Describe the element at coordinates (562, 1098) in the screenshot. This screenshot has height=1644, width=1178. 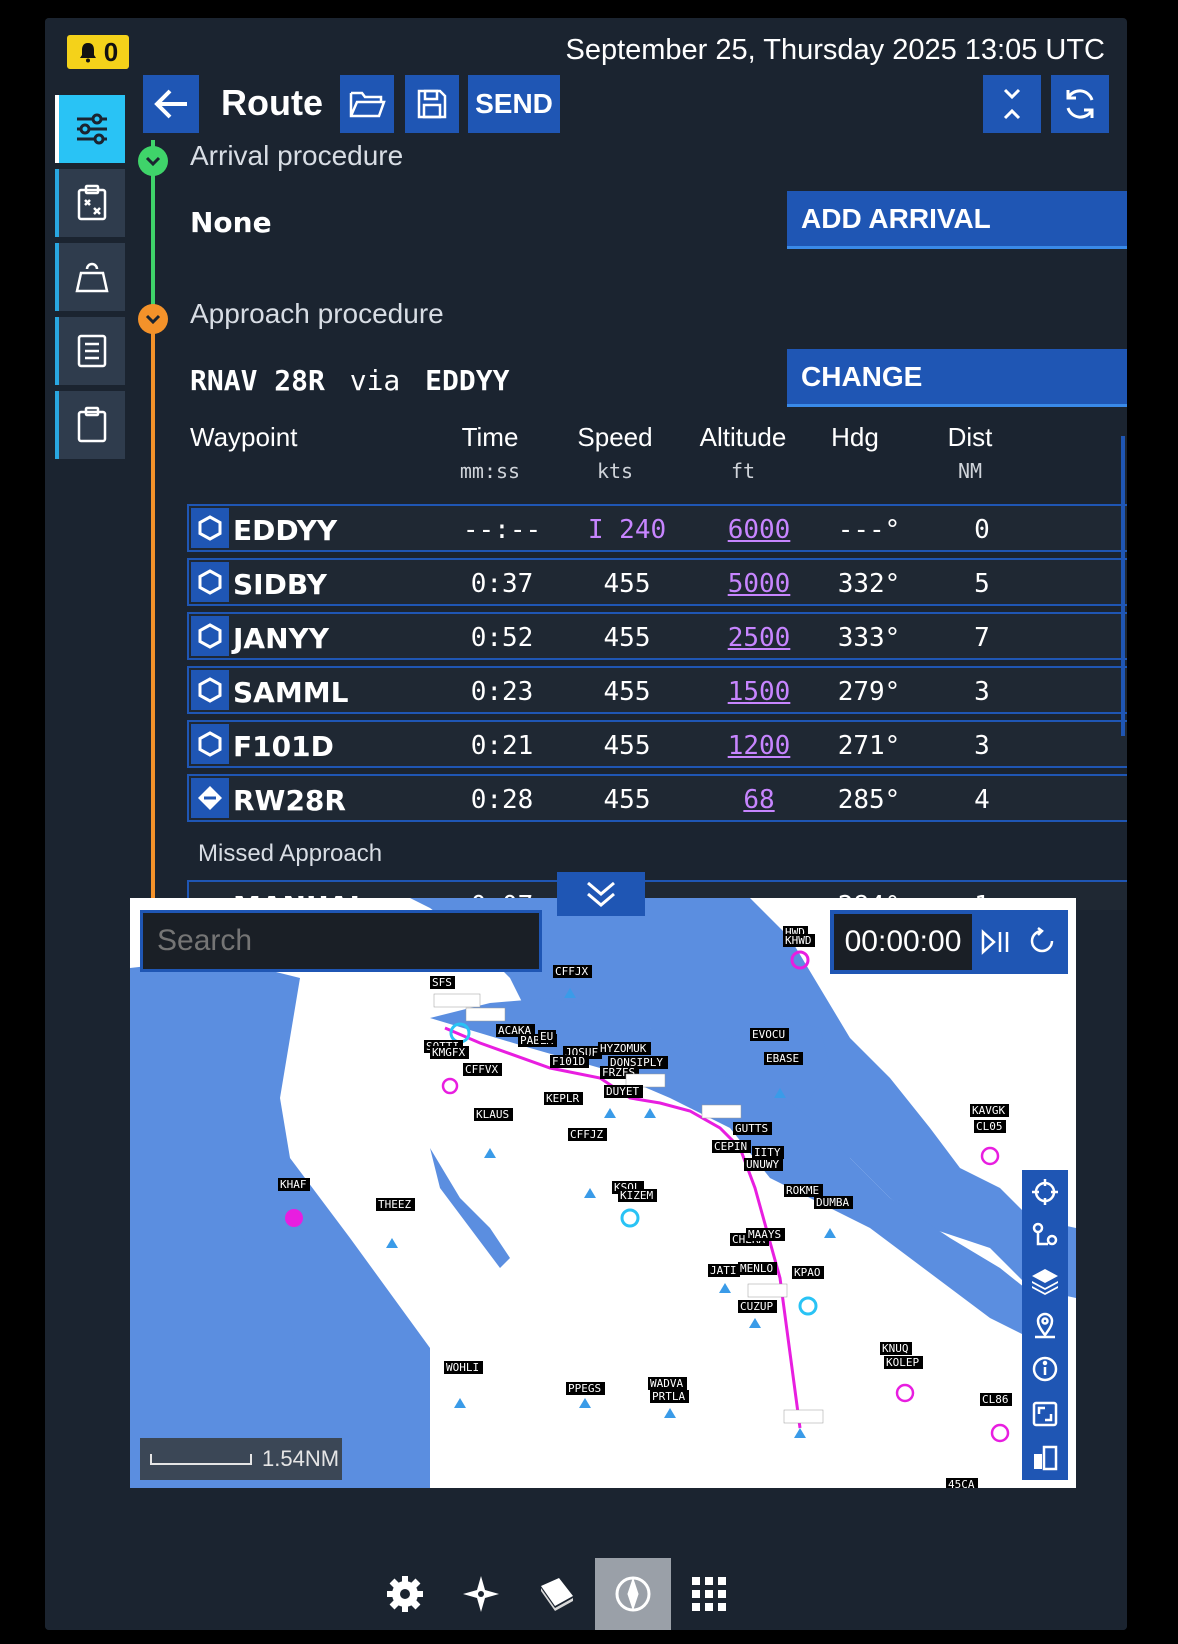
I see `map-label-keplr: KEPLR` at that location.